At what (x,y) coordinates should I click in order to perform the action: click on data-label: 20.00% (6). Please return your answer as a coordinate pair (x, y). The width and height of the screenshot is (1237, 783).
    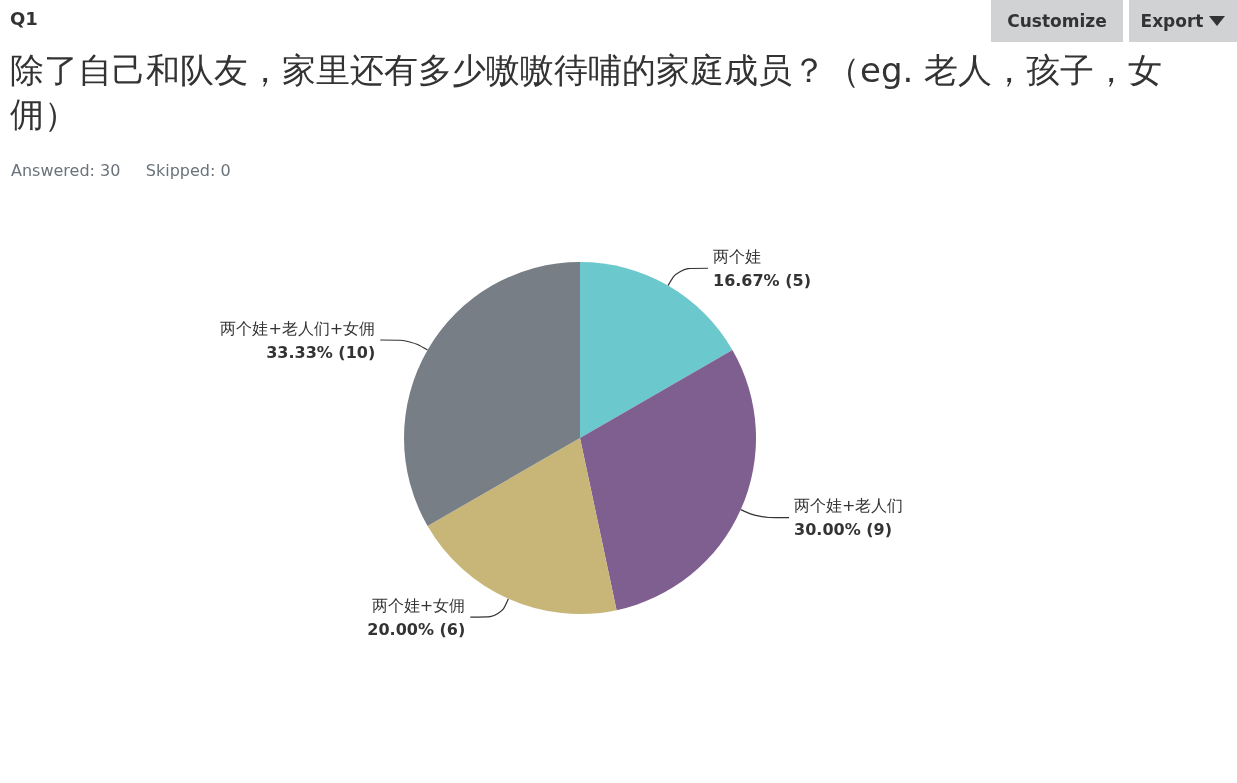
    Looking at the image, I should click on (416, 629).